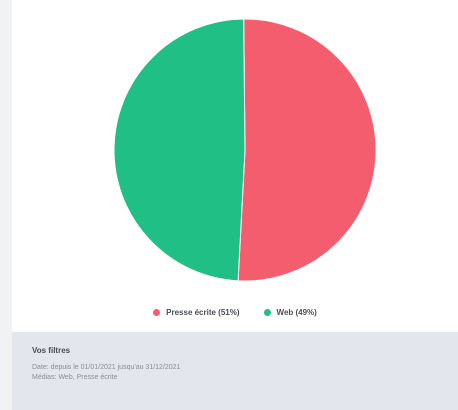 This screenshot has width=458, height=410. I want to click on filters-title: Vos filtres, so click(51, 350).